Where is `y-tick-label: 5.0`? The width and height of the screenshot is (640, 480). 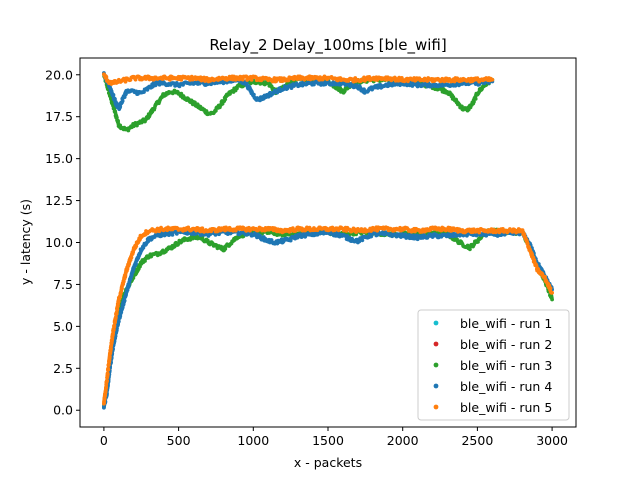 y-tick-label: 5.0 is located at coordinates (63, 326).